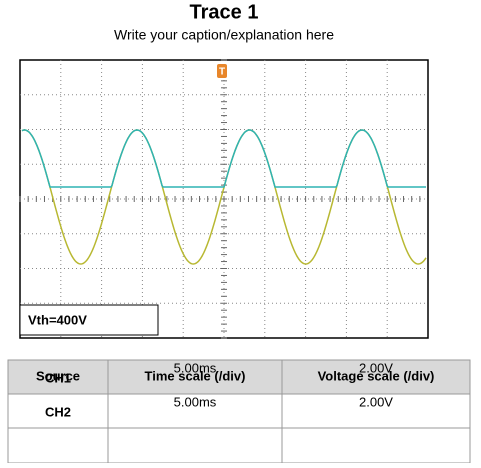 This screenshot has width=481, height=468. What do you see at coordinates (224, 35) in the screenshot?
I see `caption: Write your caption/explanation here` at bounding box center [224, 35].